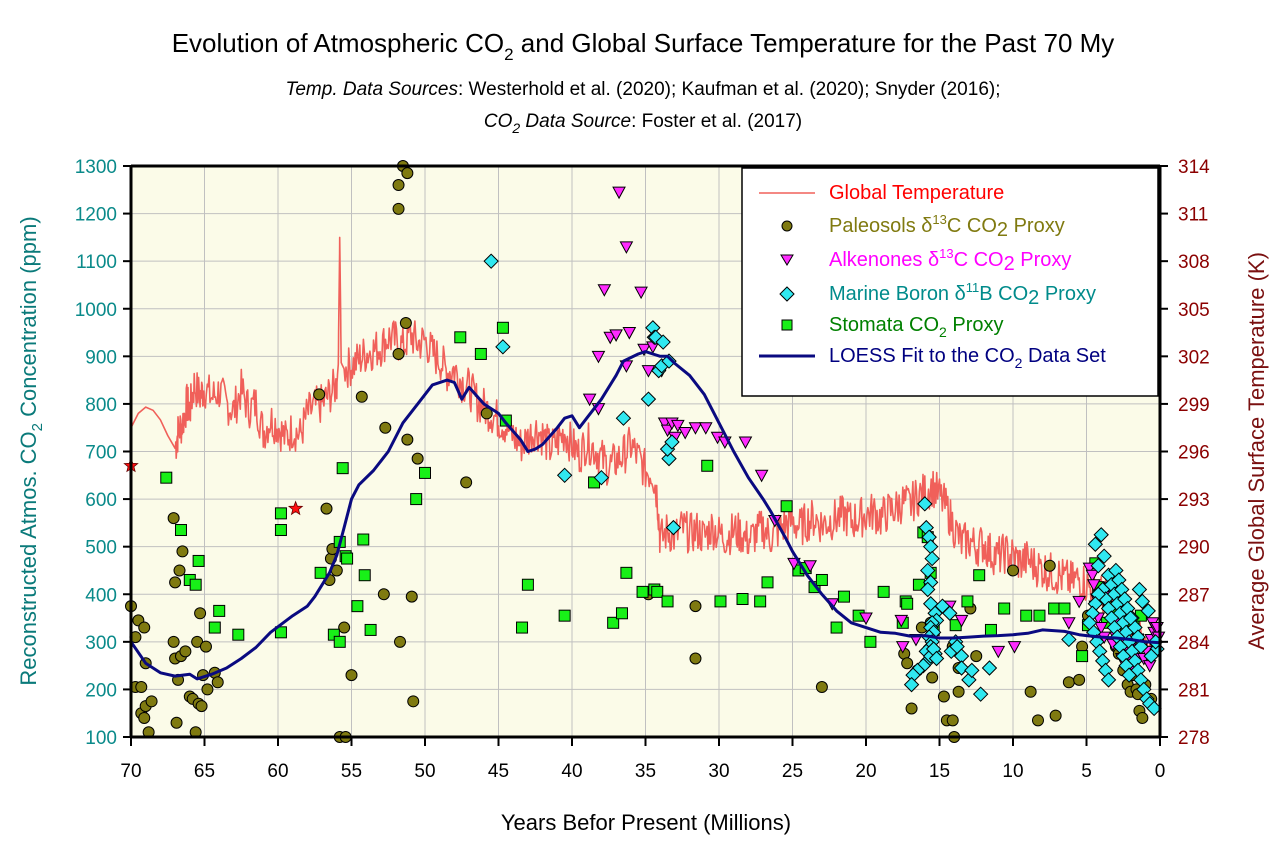 The height and width of the screenshot is (849, 1286). What do you see at coordinates (645, 771) in the screenshot?
I see `x-tick-label: 35` at bounding box center [645, 771].